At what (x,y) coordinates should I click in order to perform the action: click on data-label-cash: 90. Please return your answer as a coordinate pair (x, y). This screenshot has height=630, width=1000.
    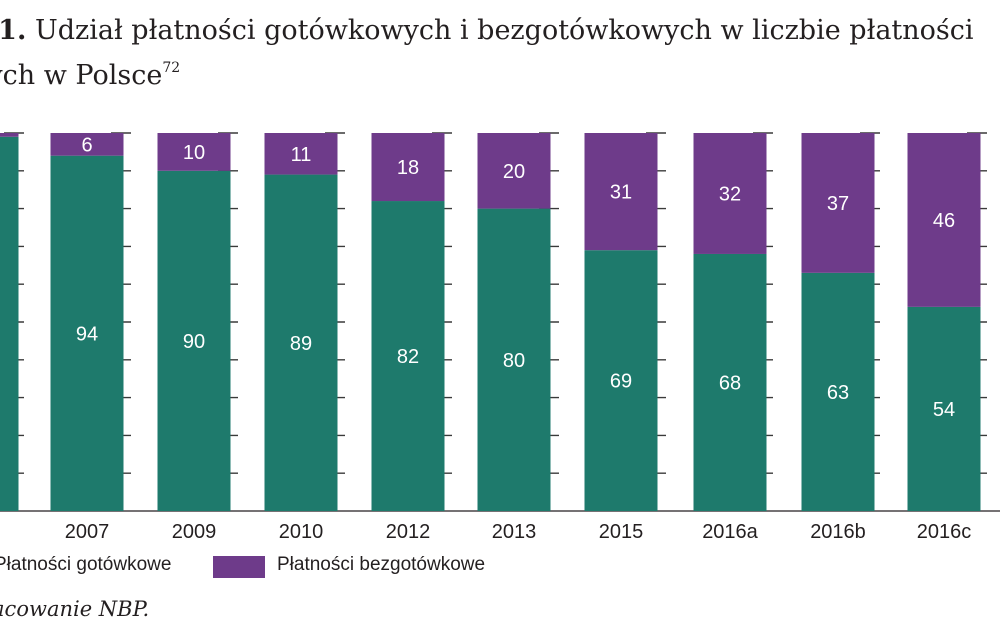
    Looking at the image, I should click on (194, 342).